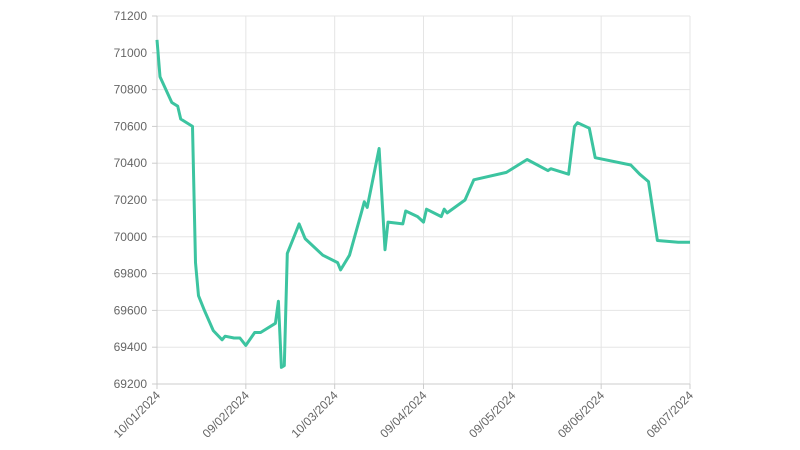 The height and width of the screenshot is (450, 800). Describe the element at coordinates (403, 414) in the screenshot. I see `x-tick-label: 09/04/2024` at that location.